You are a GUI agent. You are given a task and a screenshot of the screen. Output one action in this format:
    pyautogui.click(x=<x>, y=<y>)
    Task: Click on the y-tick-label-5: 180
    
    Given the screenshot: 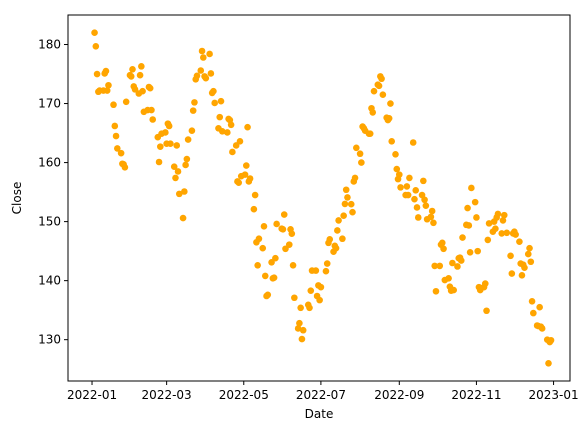 What is the action you would take?
    pyautogui.click(x=49, y=45)
    